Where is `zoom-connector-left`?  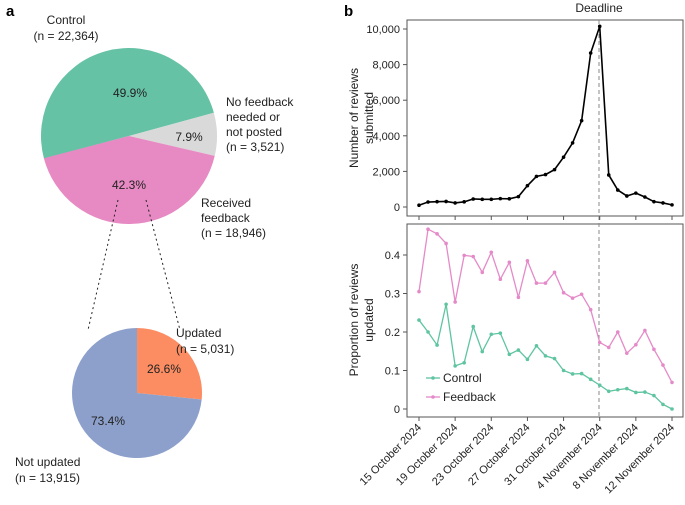 zoom-connector-left is located at coordinates (103, 265).